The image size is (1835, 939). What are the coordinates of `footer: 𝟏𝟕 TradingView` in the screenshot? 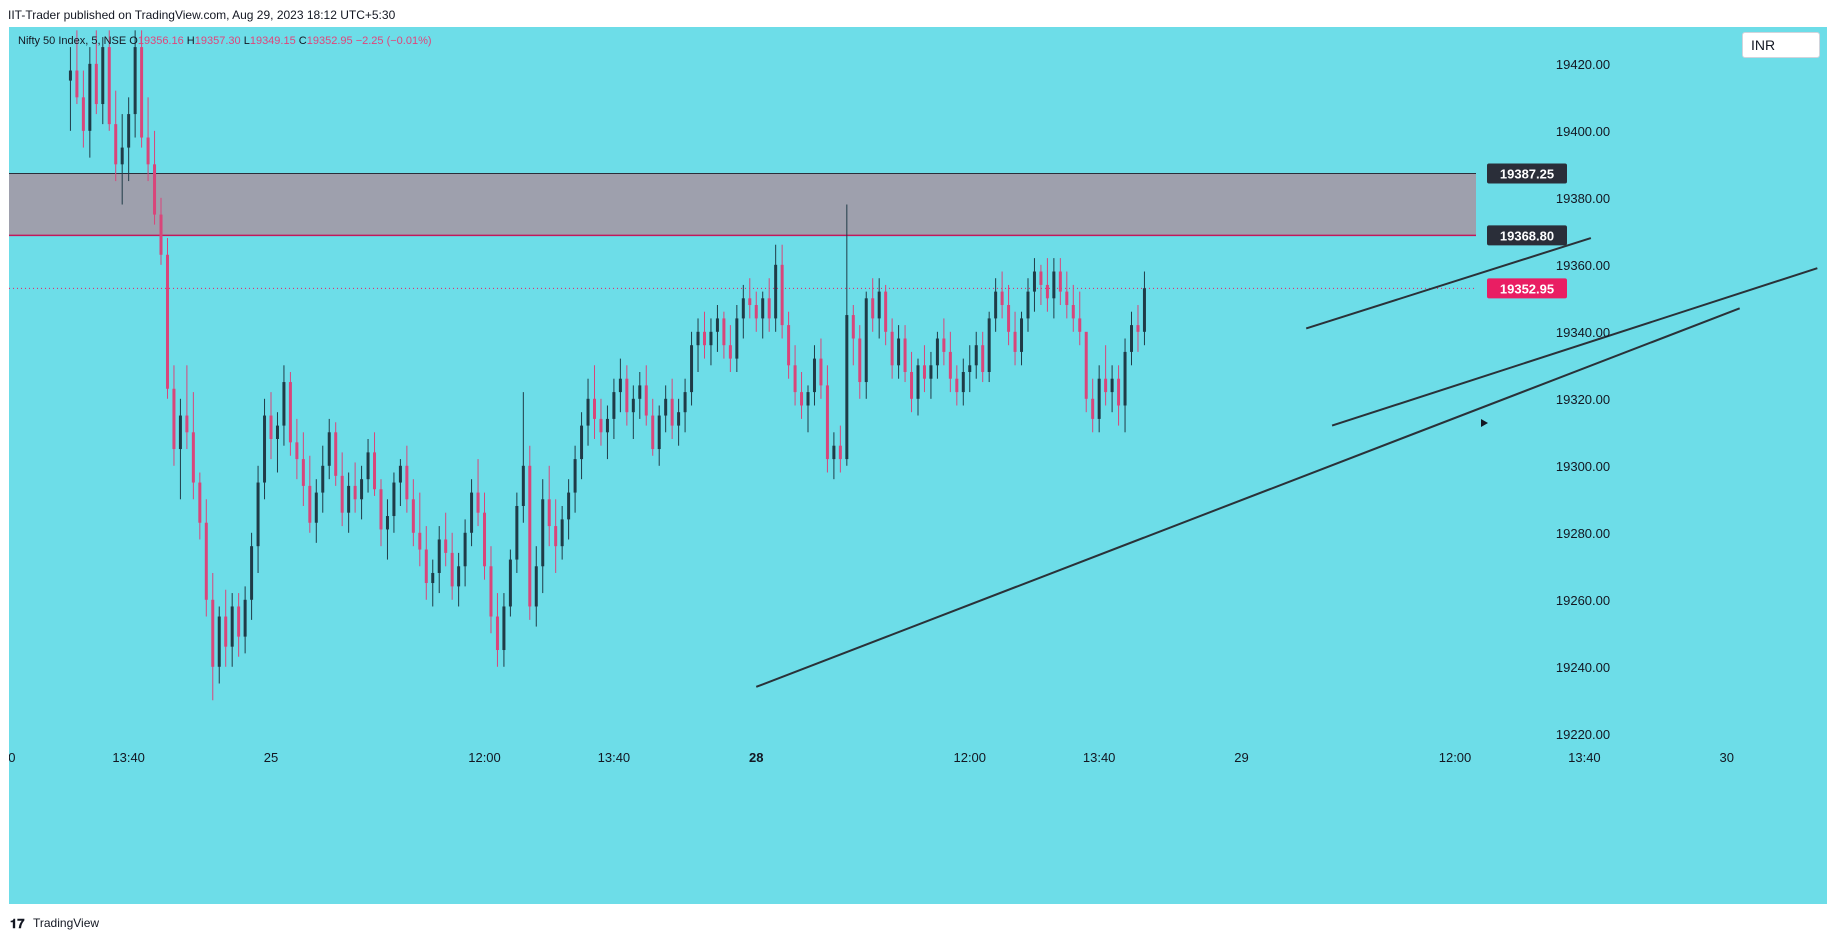 It's located at (917, 921).